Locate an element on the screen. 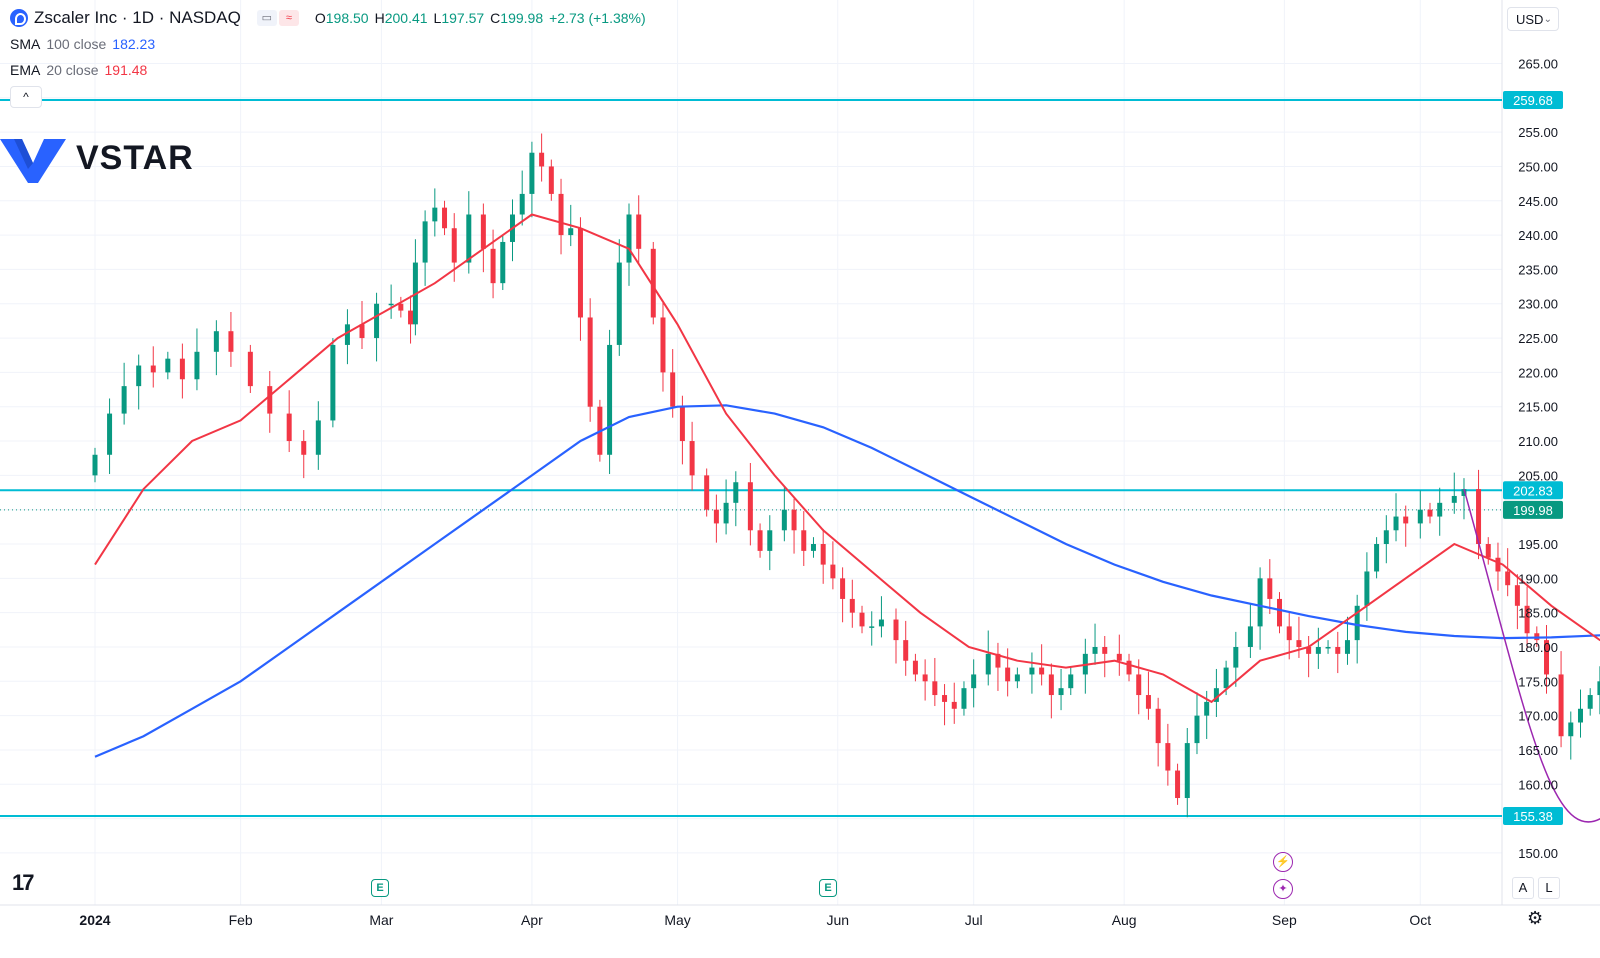  earnings-event-icon-2: E is located at coordinates (828, 888).